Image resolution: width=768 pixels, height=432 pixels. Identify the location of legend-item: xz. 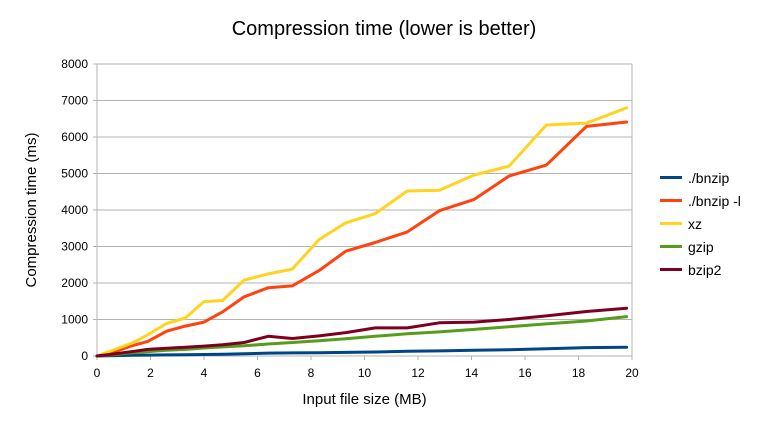
(700, 223).